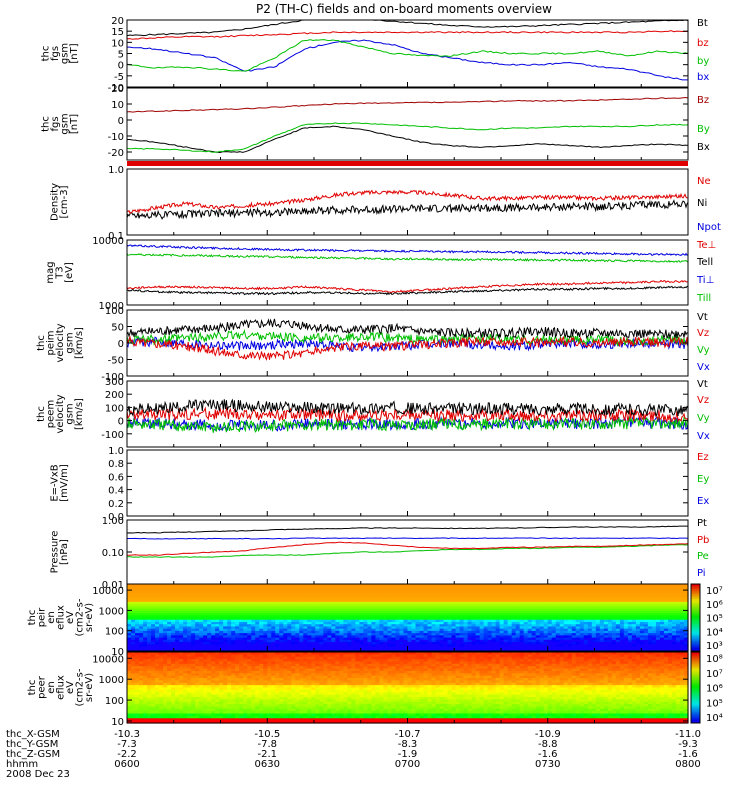  Describe the element at coordinates (42, 687) in the screenshot. I see `panel-ylabel: peer` at that location.